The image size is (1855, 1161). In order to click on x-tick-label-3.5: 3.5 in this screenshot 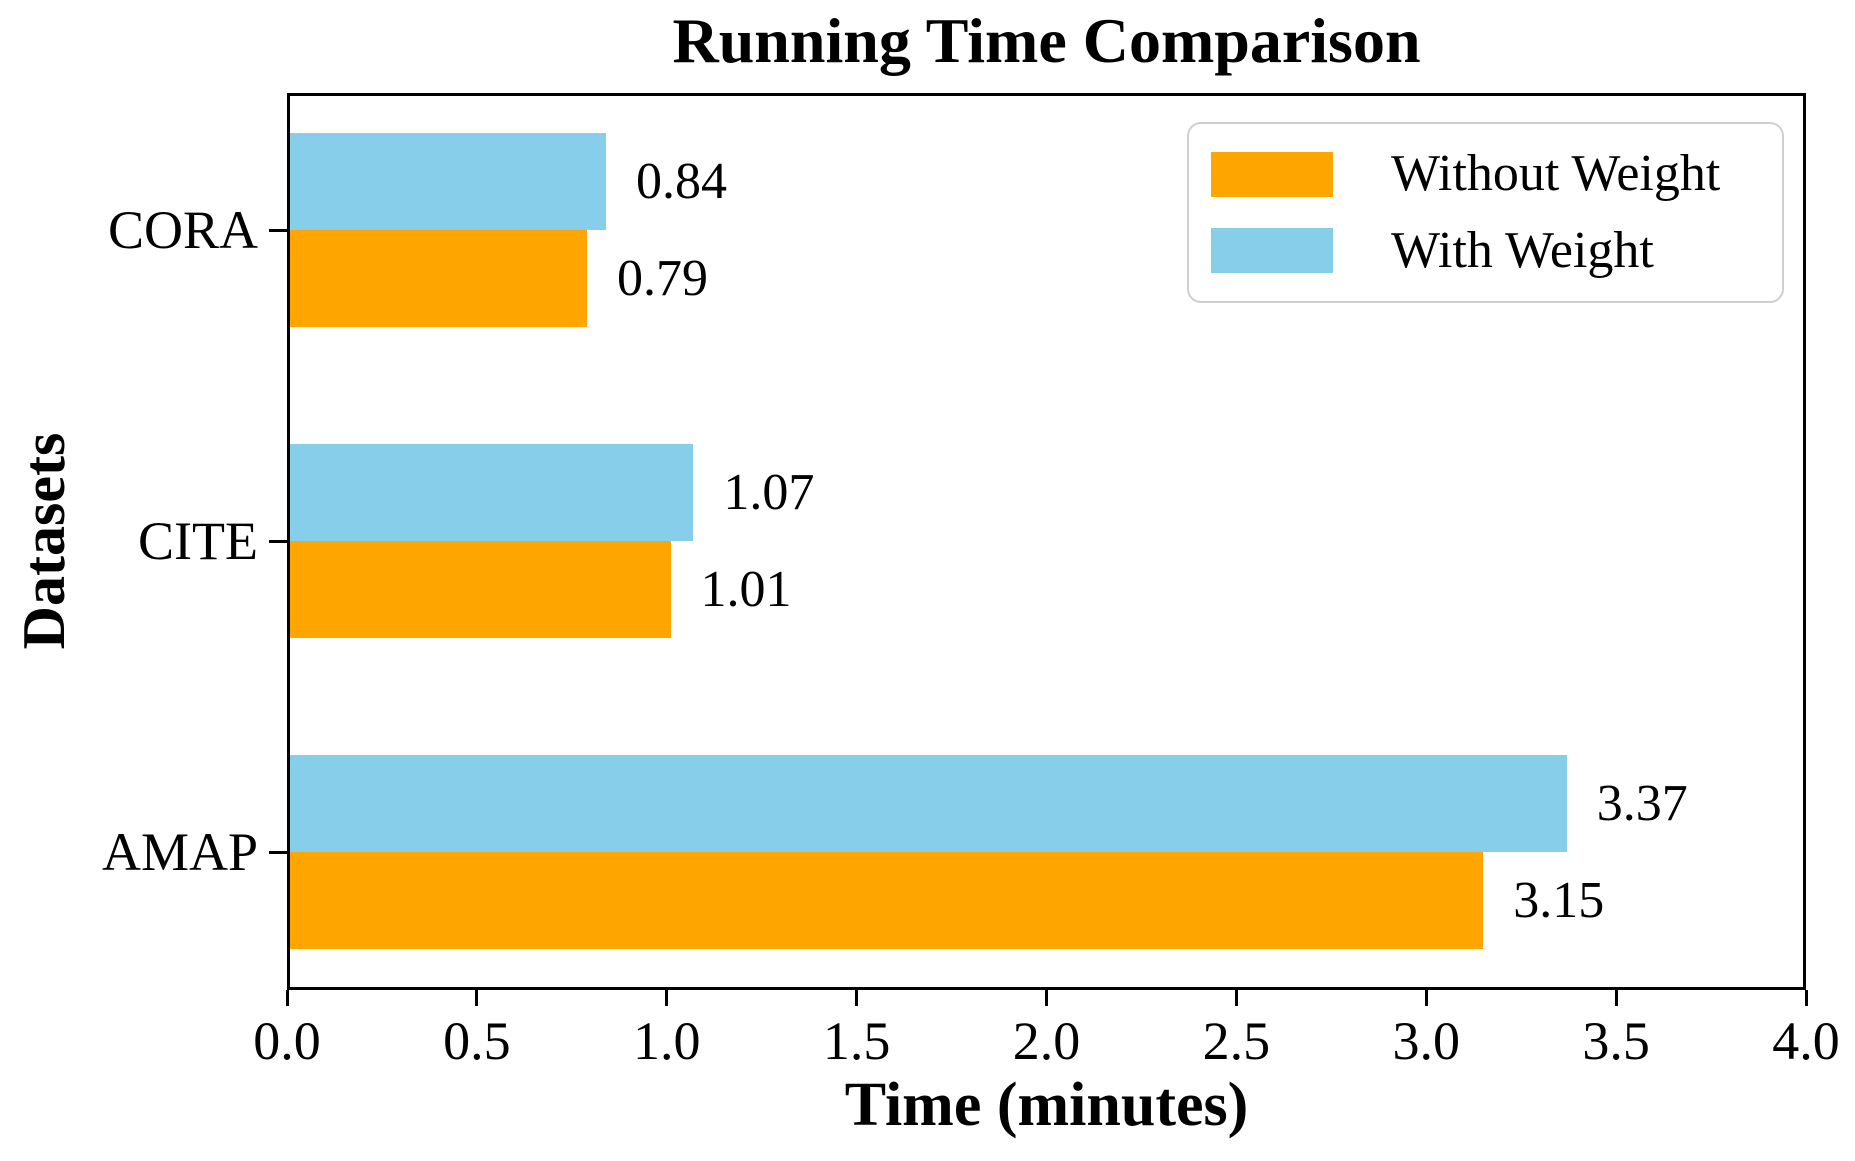, I will do `click(1616, 1041)`.